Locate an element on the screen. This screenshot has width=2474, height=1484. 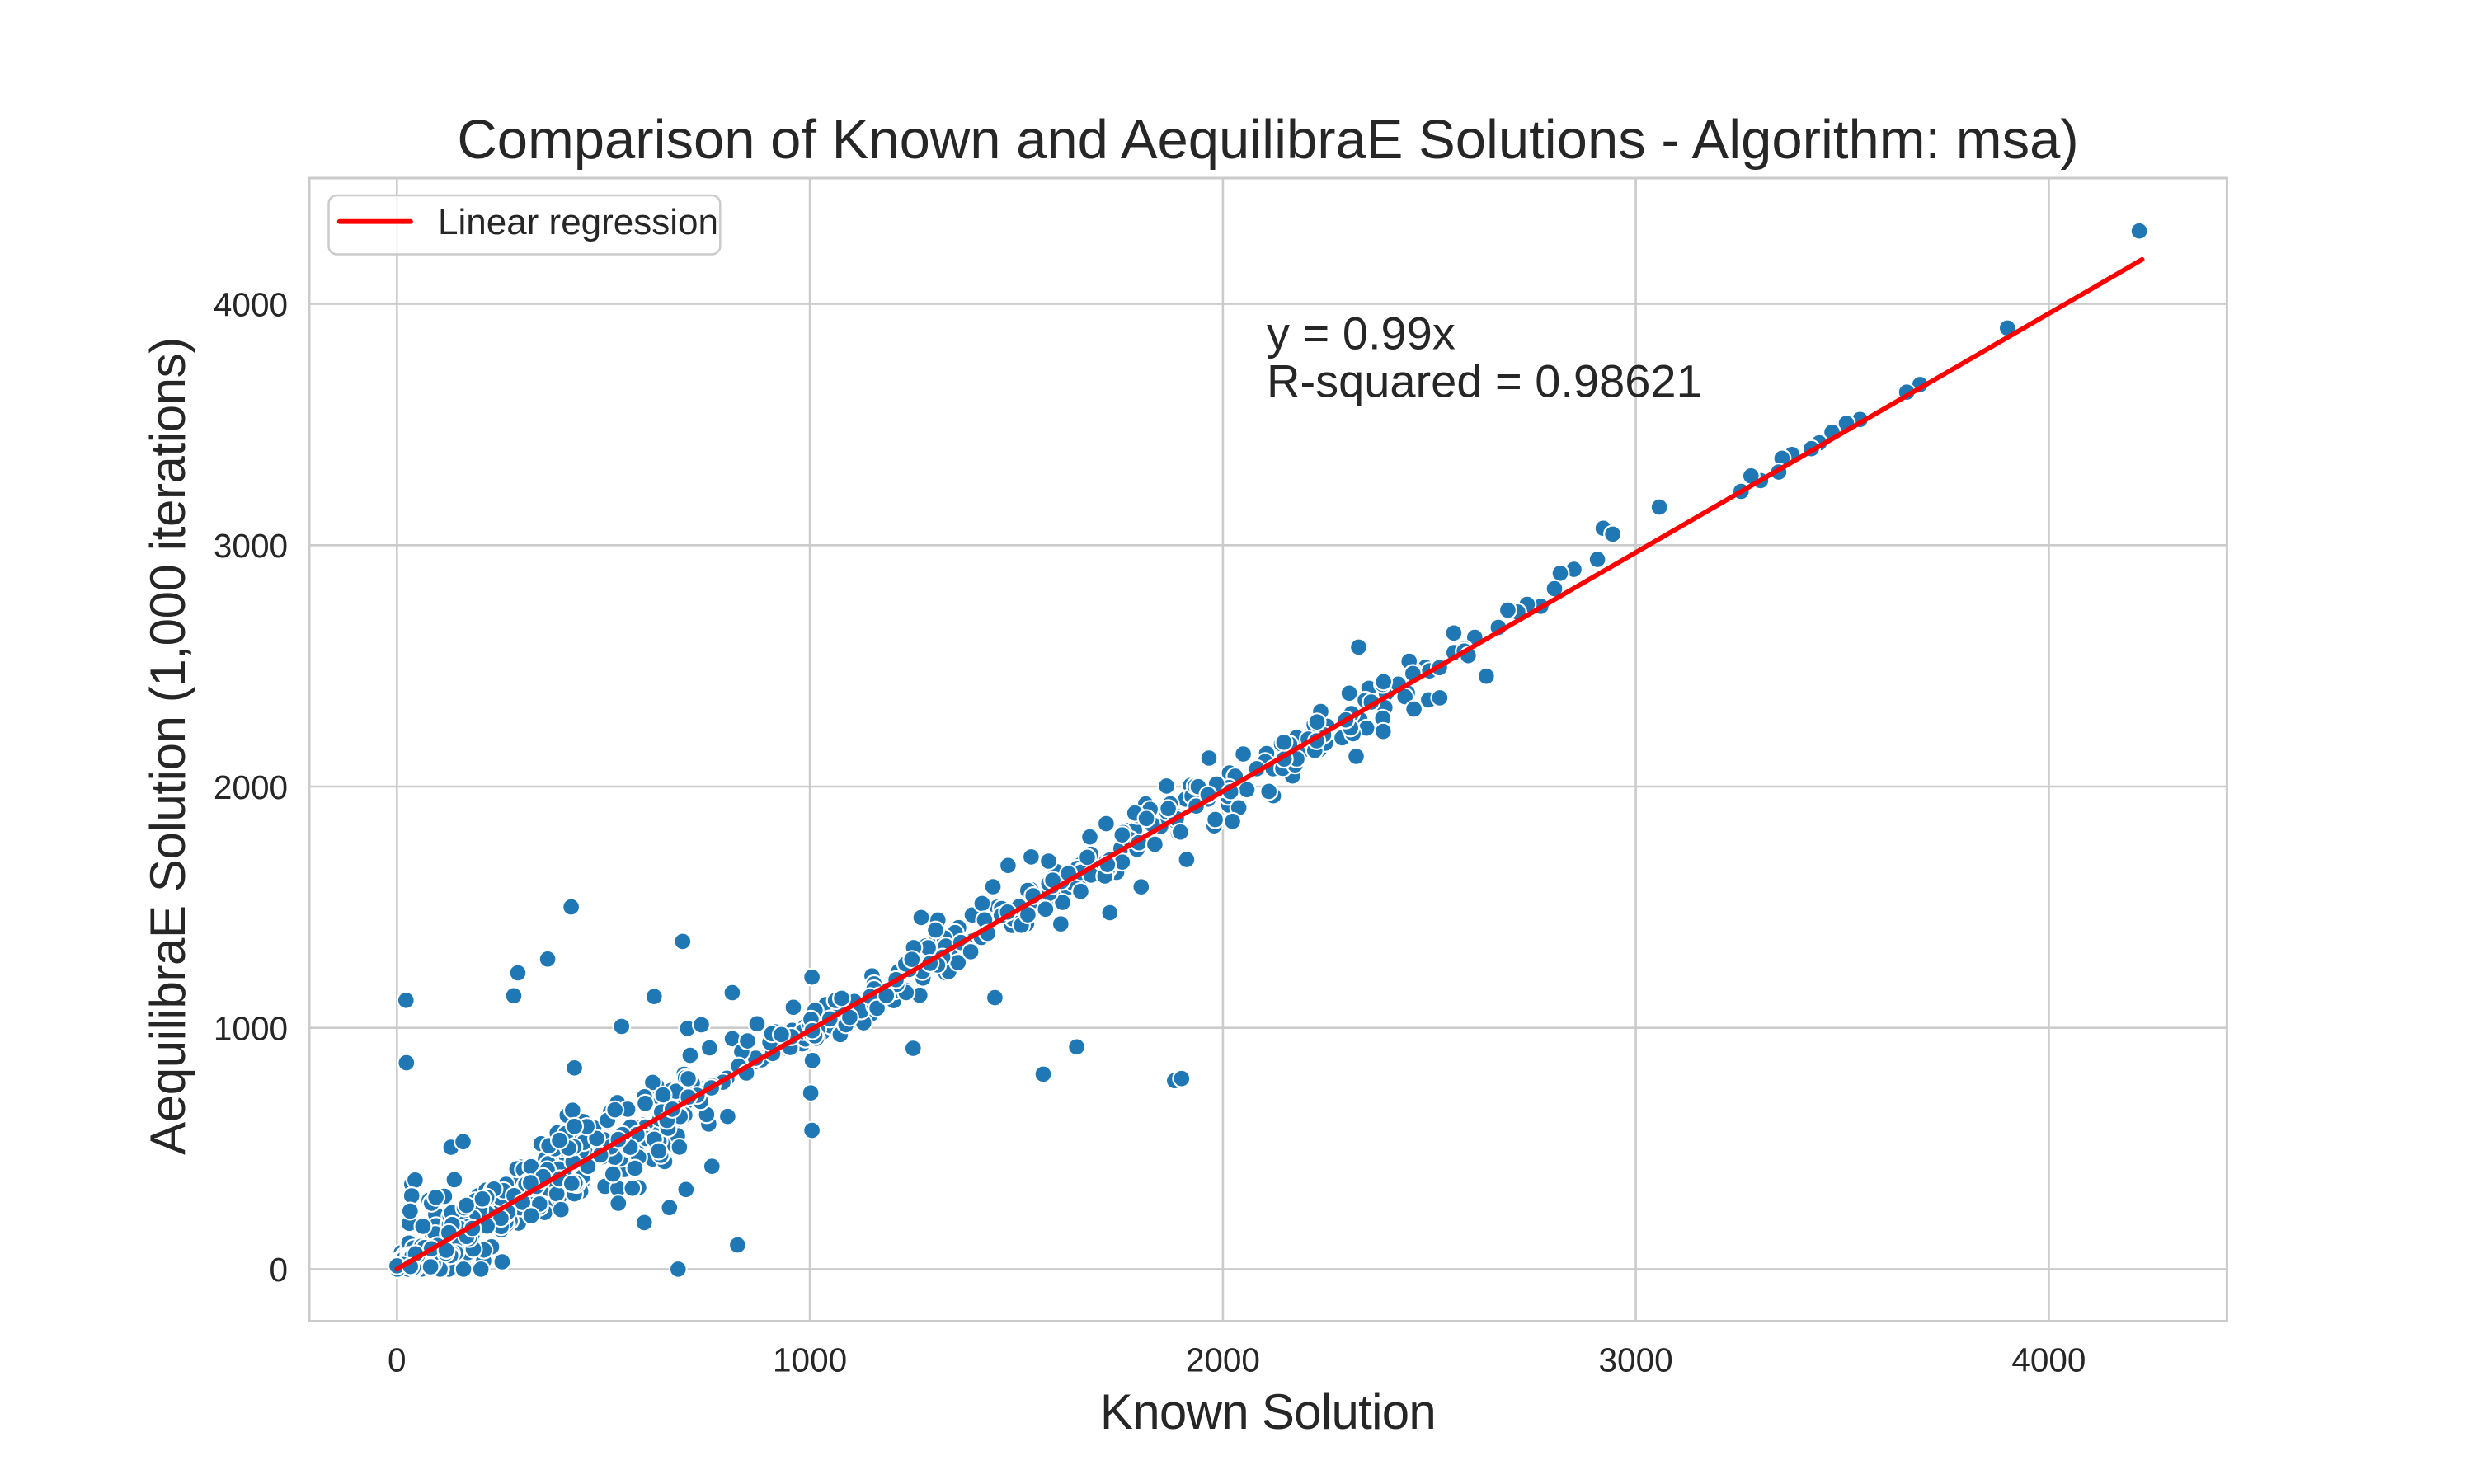
svg-text: Linear regression is located at coordinates (578, 222).